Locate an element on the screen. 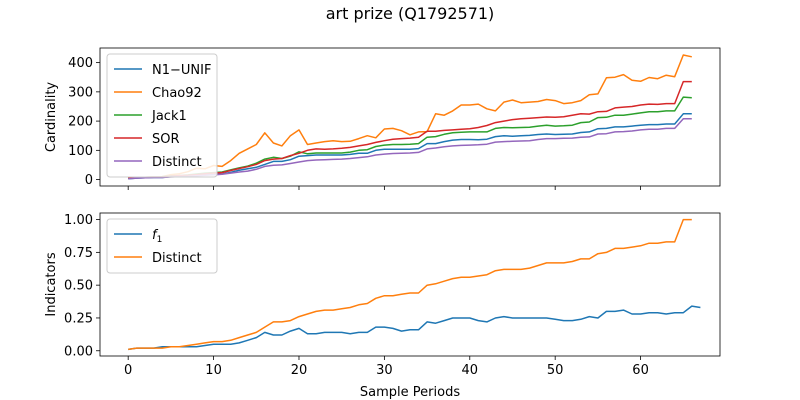  series-line-f1 is located at coordinates (414, 328).